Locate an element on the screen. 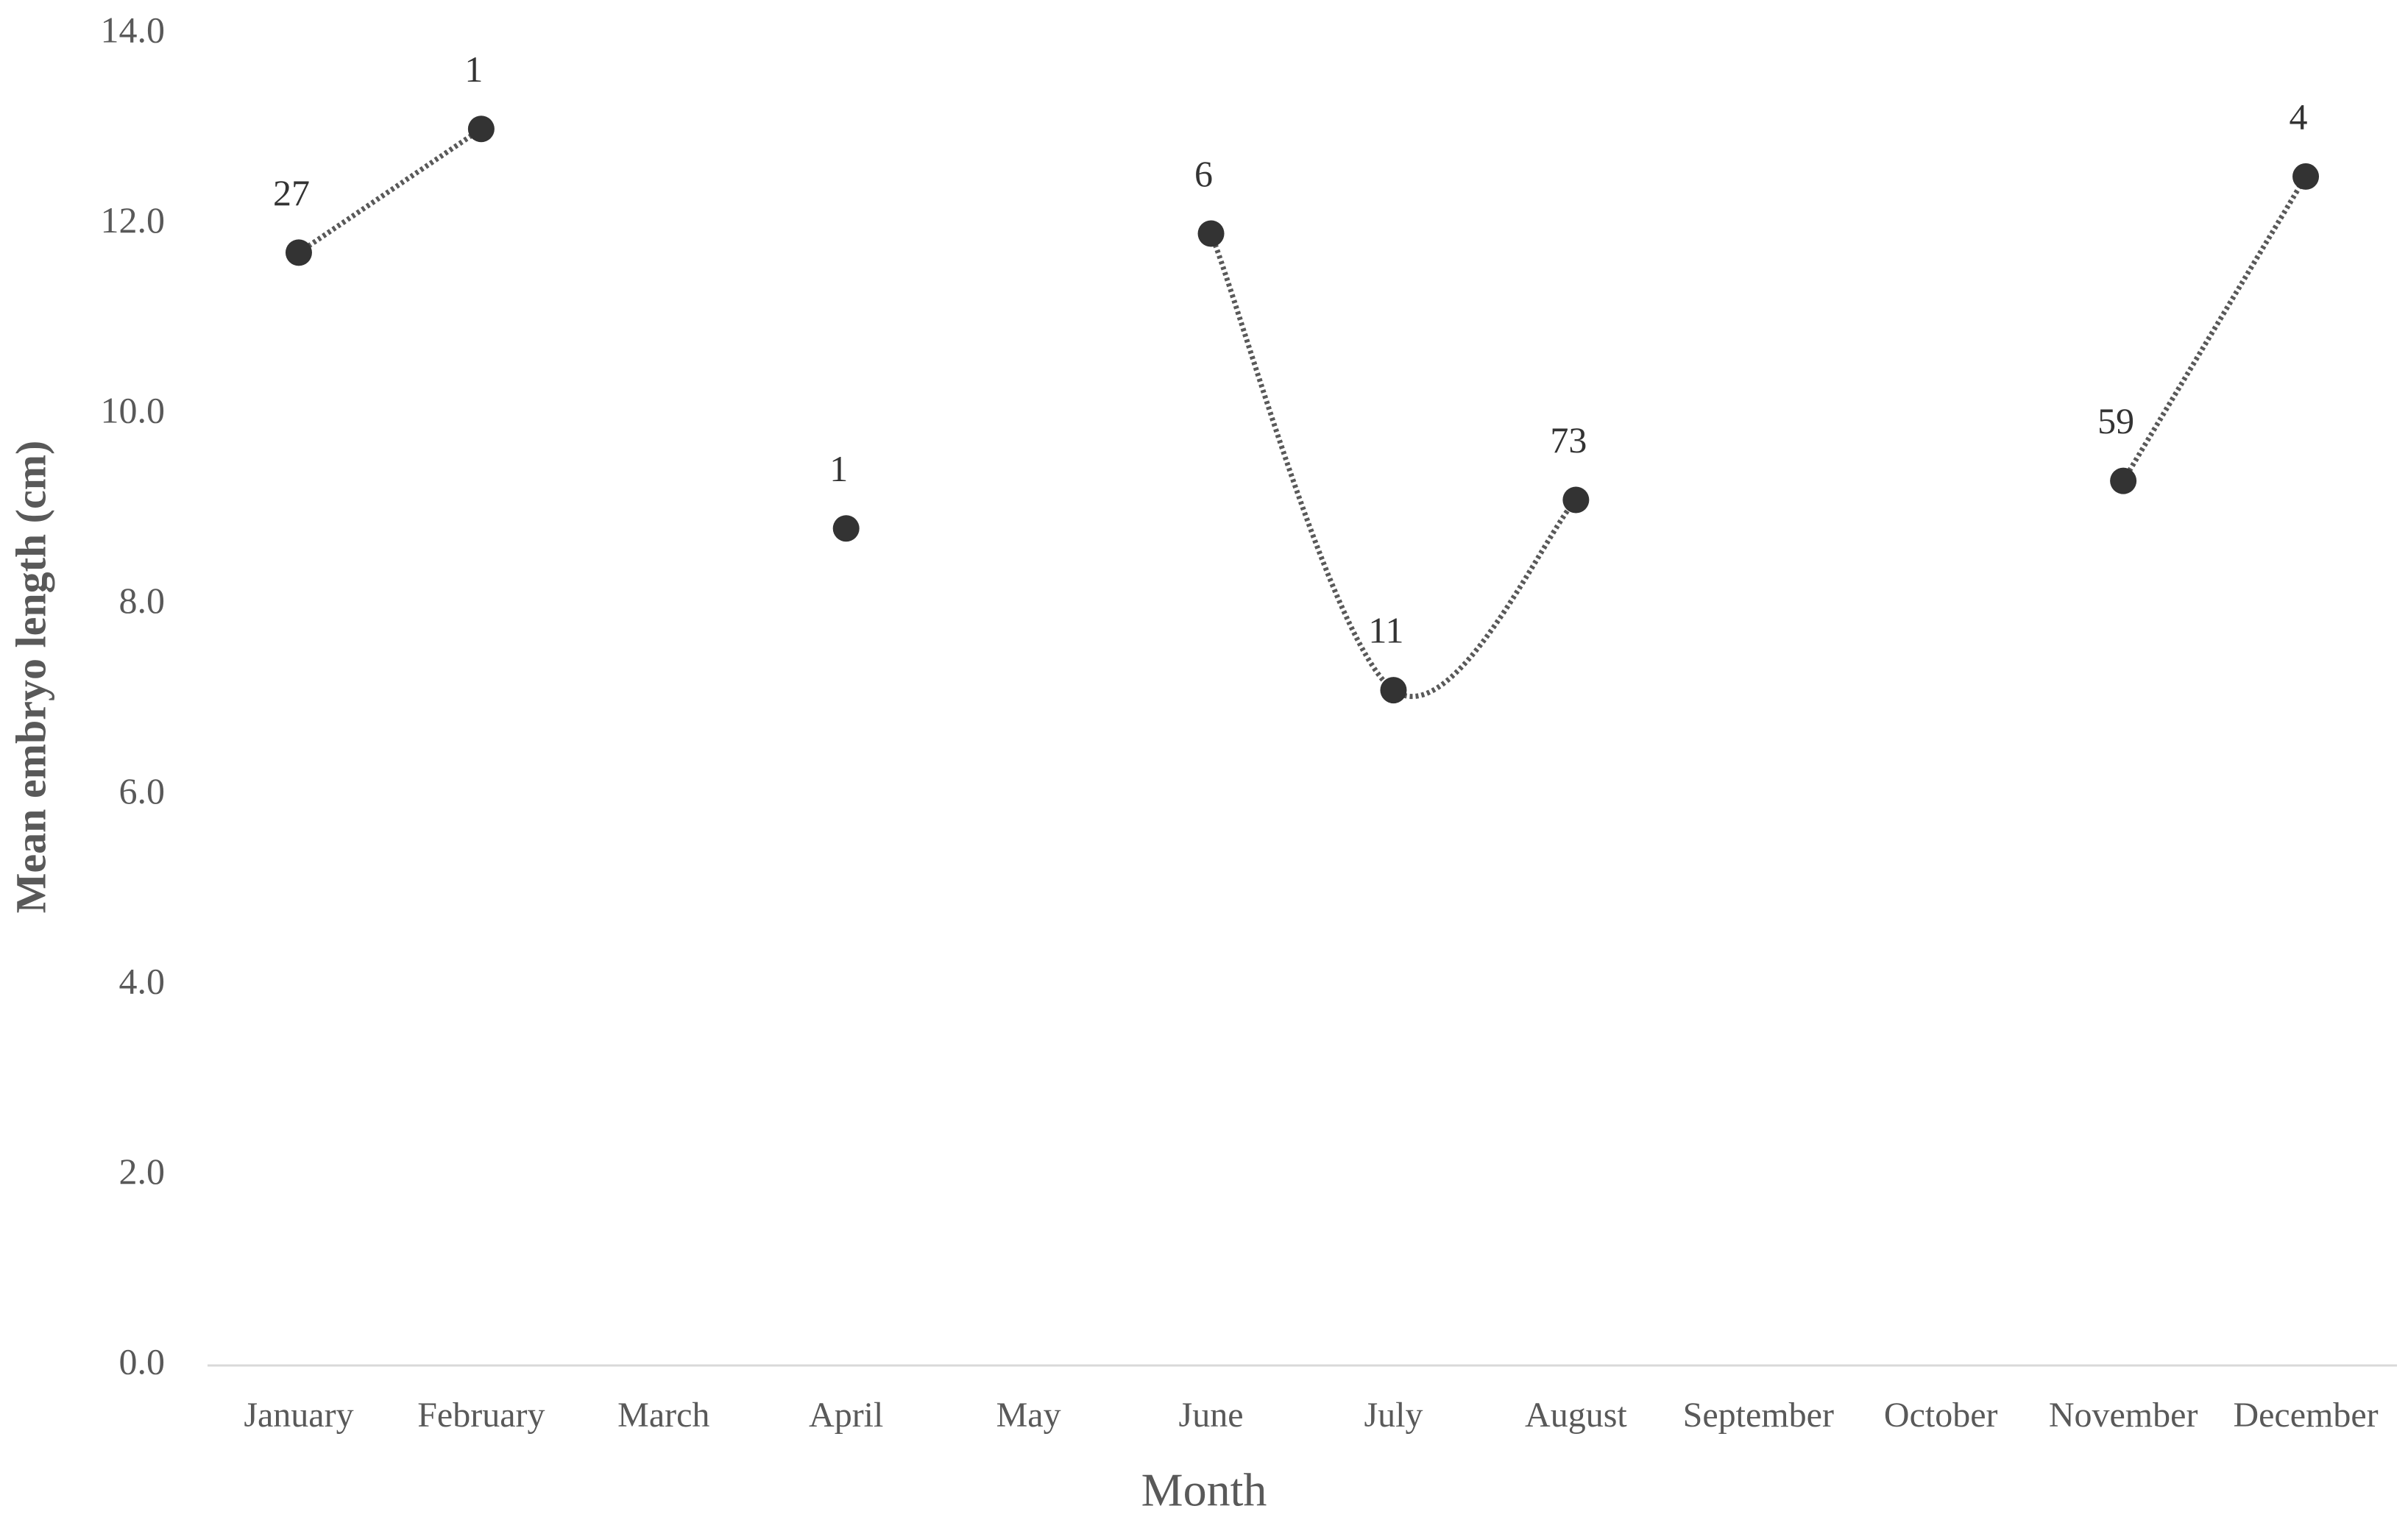 The height and width of the screenshot is (1531, 2408). y-tick-label: 10.0 is located at coordinates (133, 410).